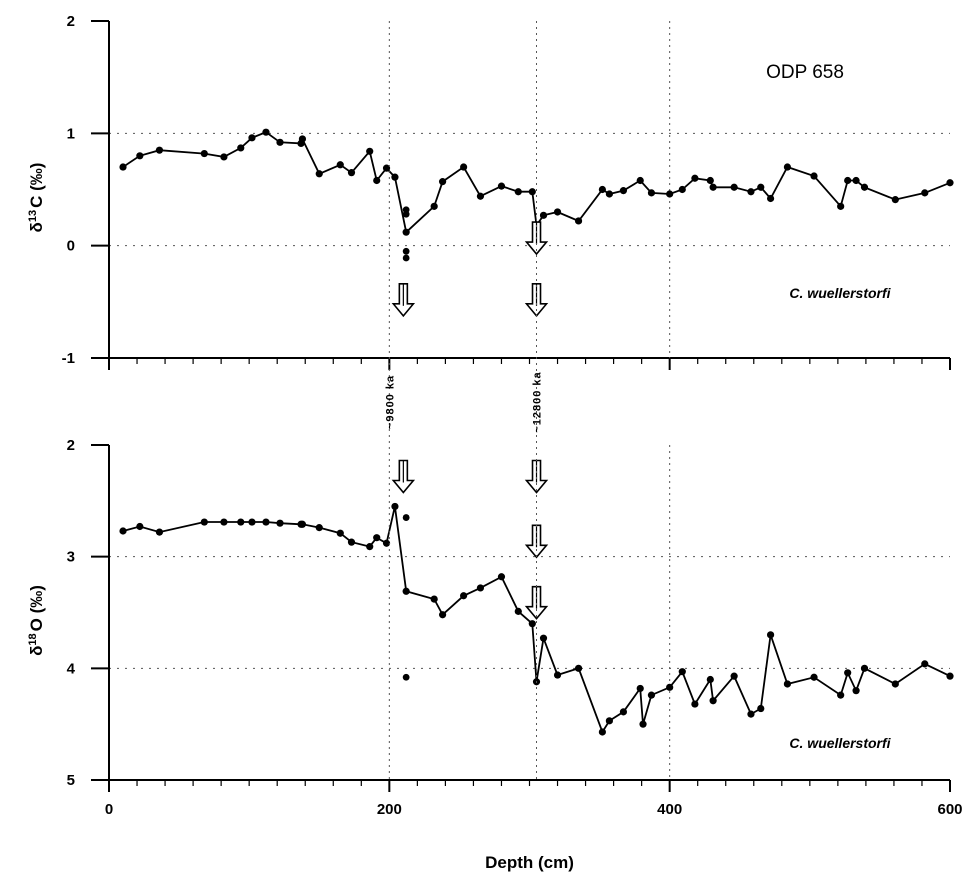 The width and height of the screenshot is (967, 875). Describe the element at coordinates (68, 358) in the screenshot. I see `top-y-tick-label: -1` at that location.